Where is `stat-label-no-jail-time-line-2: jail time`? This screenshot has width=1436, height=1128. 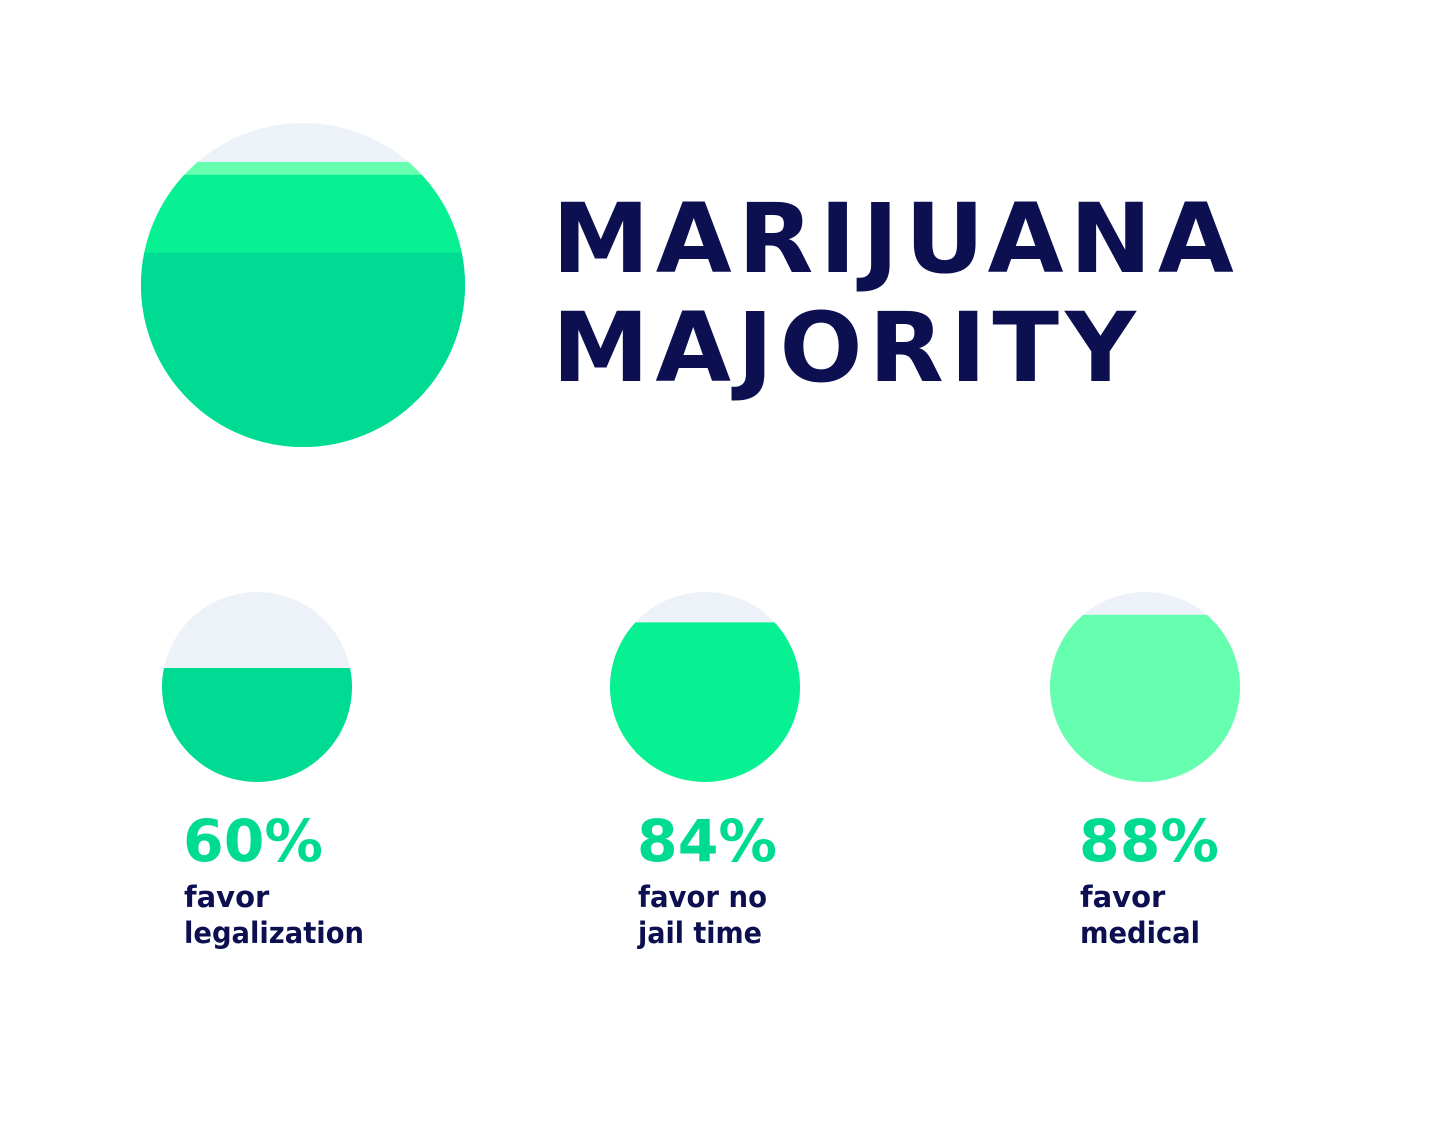
stat-label-no-jail-time-line-2: jail time is located at coordinates (699, 933).